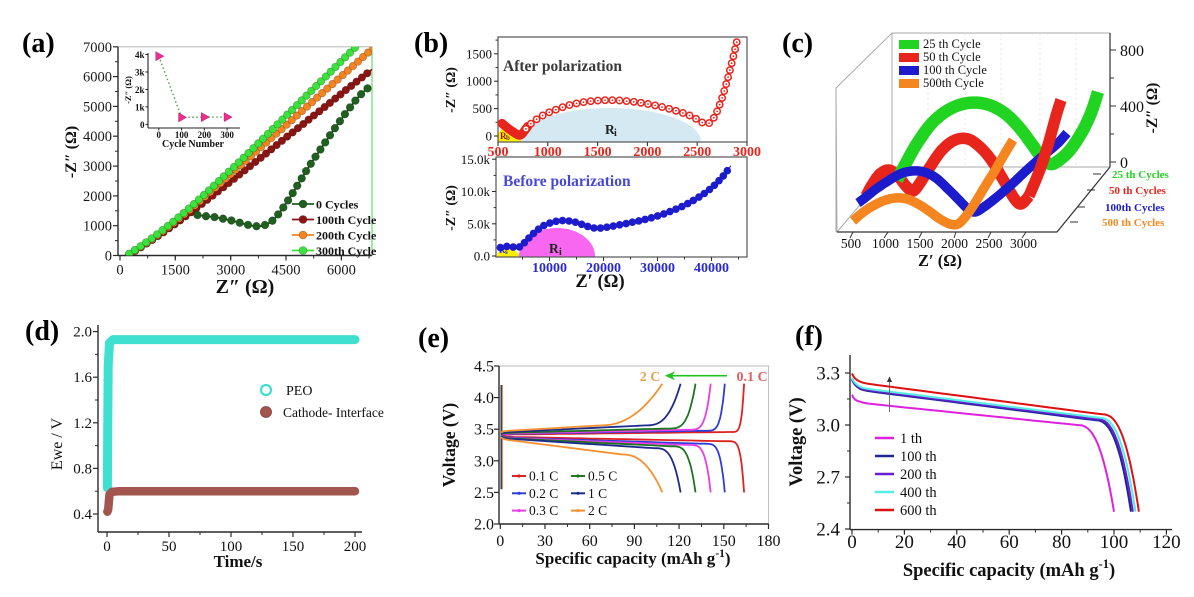 The height and width of the screenshot is (597, 1194). What do you see at coordinates (904, 542) in the screenshot?
I see `svg-text: 20` at bounding box center [904, 542].